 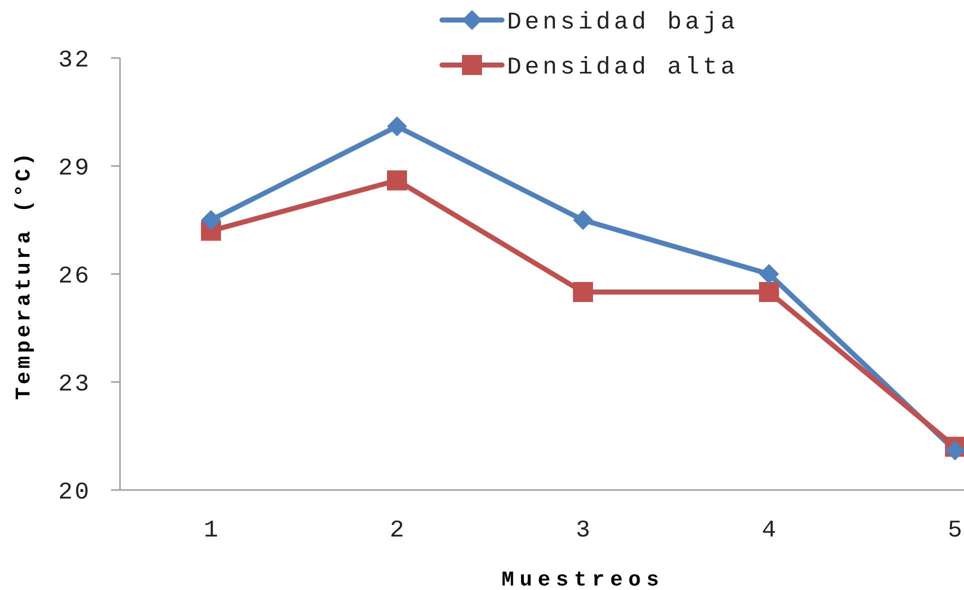 What do you see at coordinates (74, 492) in the screenshot?
I see `y-tick-label: 20` at bounding box center [74, 492].